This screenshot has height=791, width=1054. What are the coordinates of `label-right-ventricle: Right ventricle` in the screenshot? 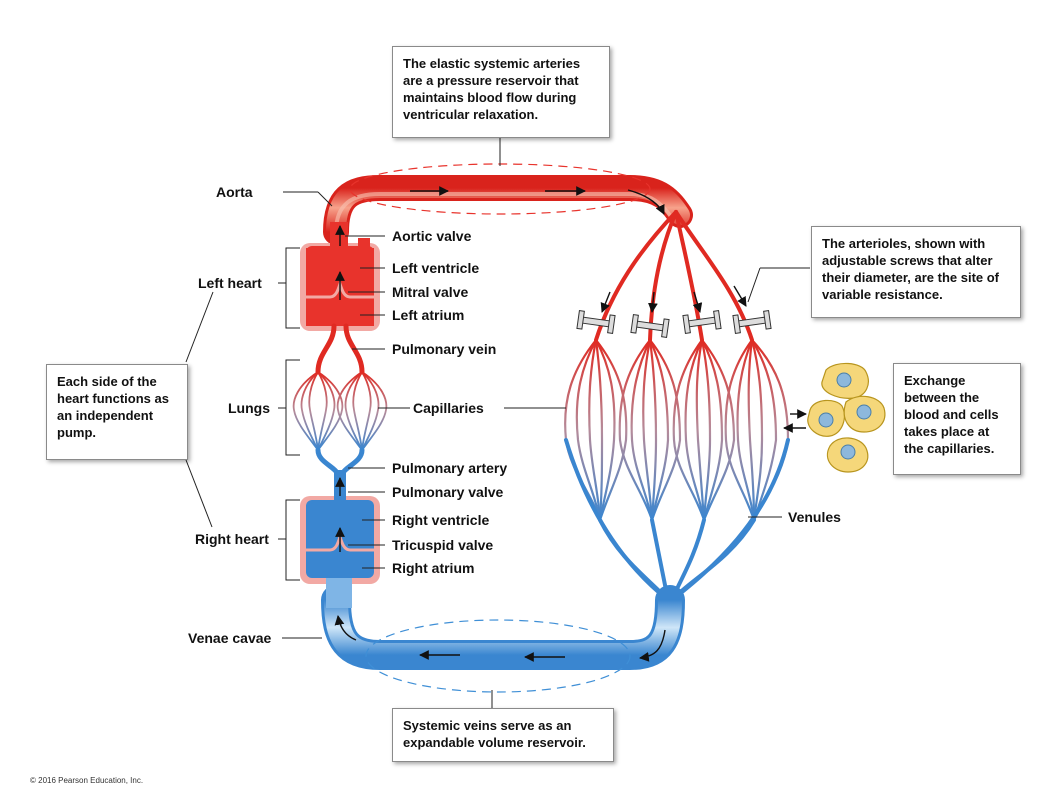 It's located at (440, 520).